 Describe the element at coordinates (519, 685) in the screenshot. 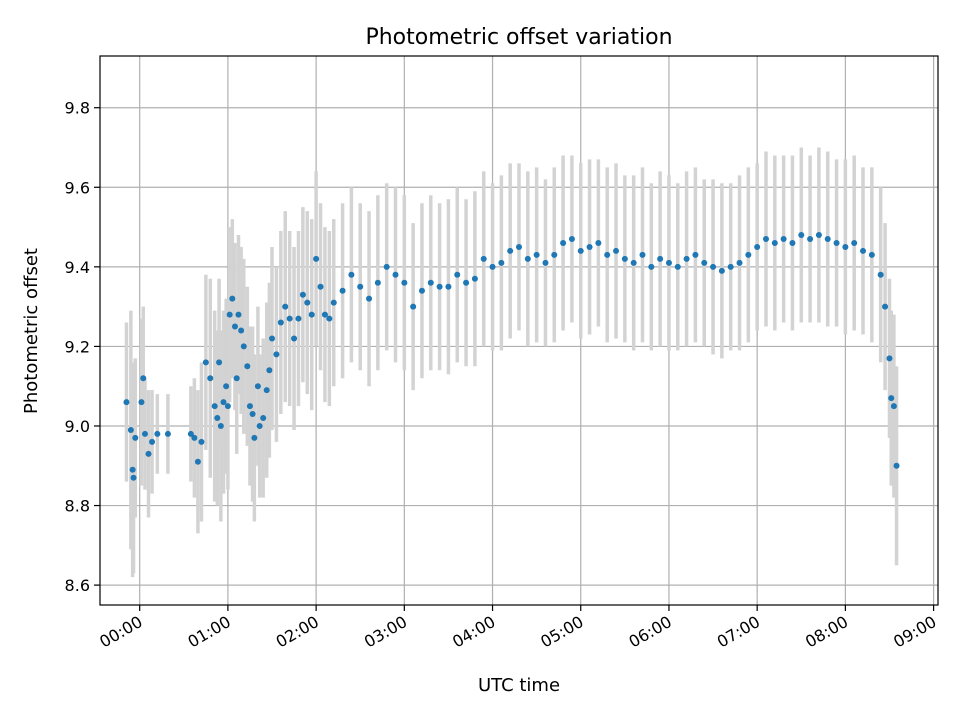

I see `x-axis-label: UTC time` at that location.